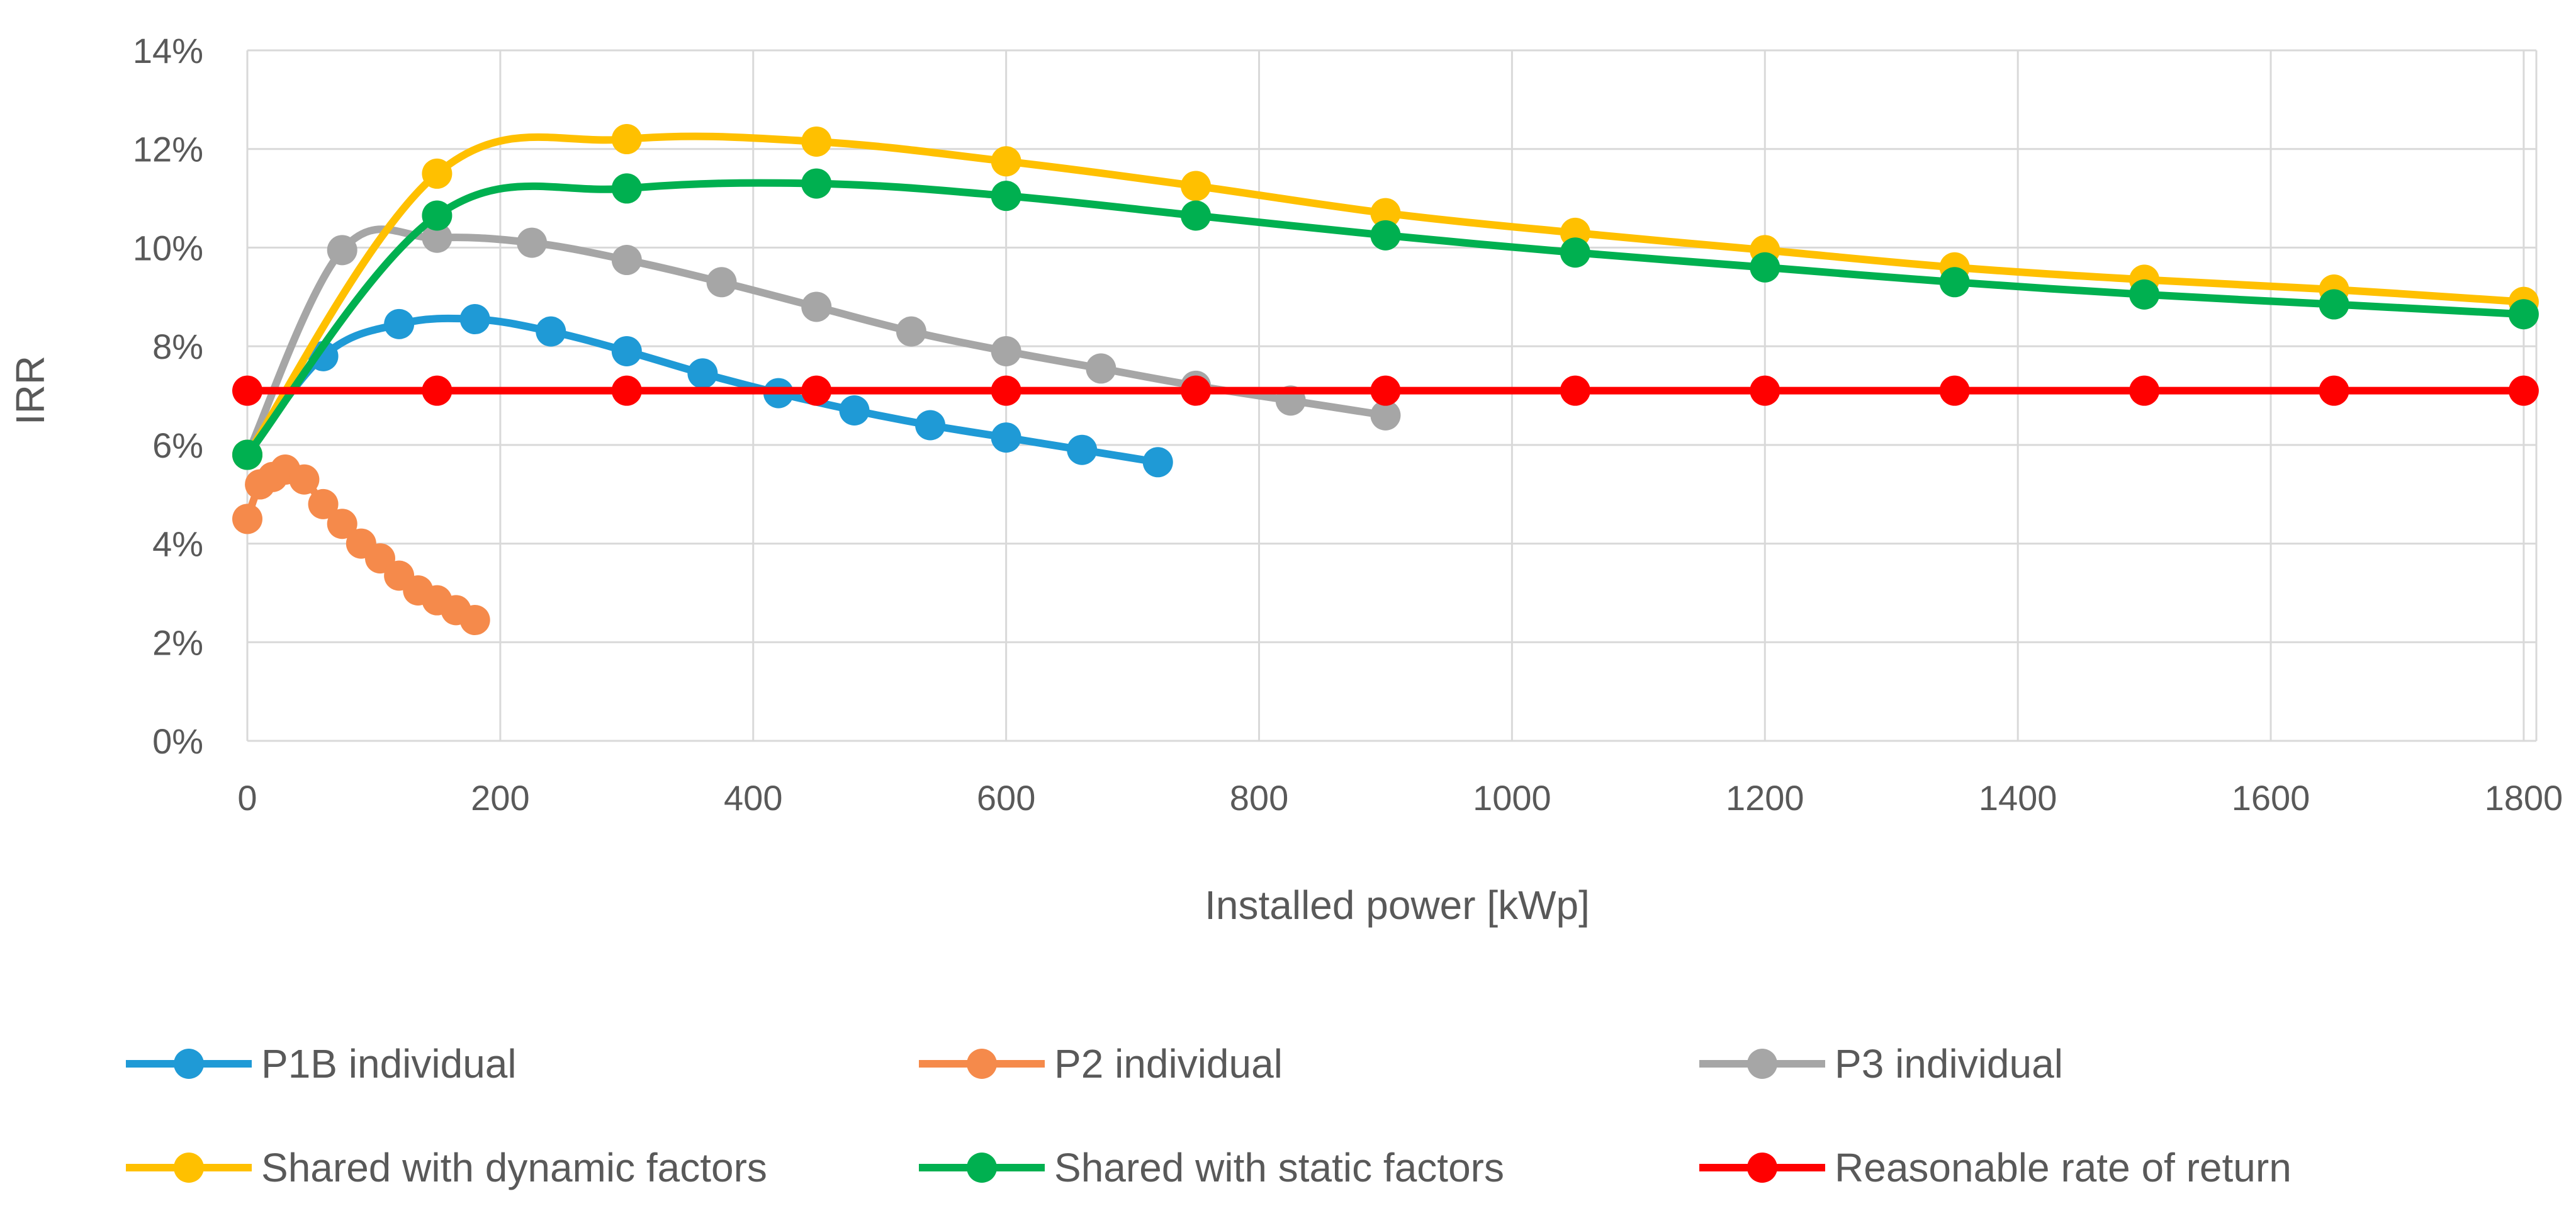 The width and height of the screenshot is (2576, 1218). I want to click on series-p1b-individual, so click(702, 391).